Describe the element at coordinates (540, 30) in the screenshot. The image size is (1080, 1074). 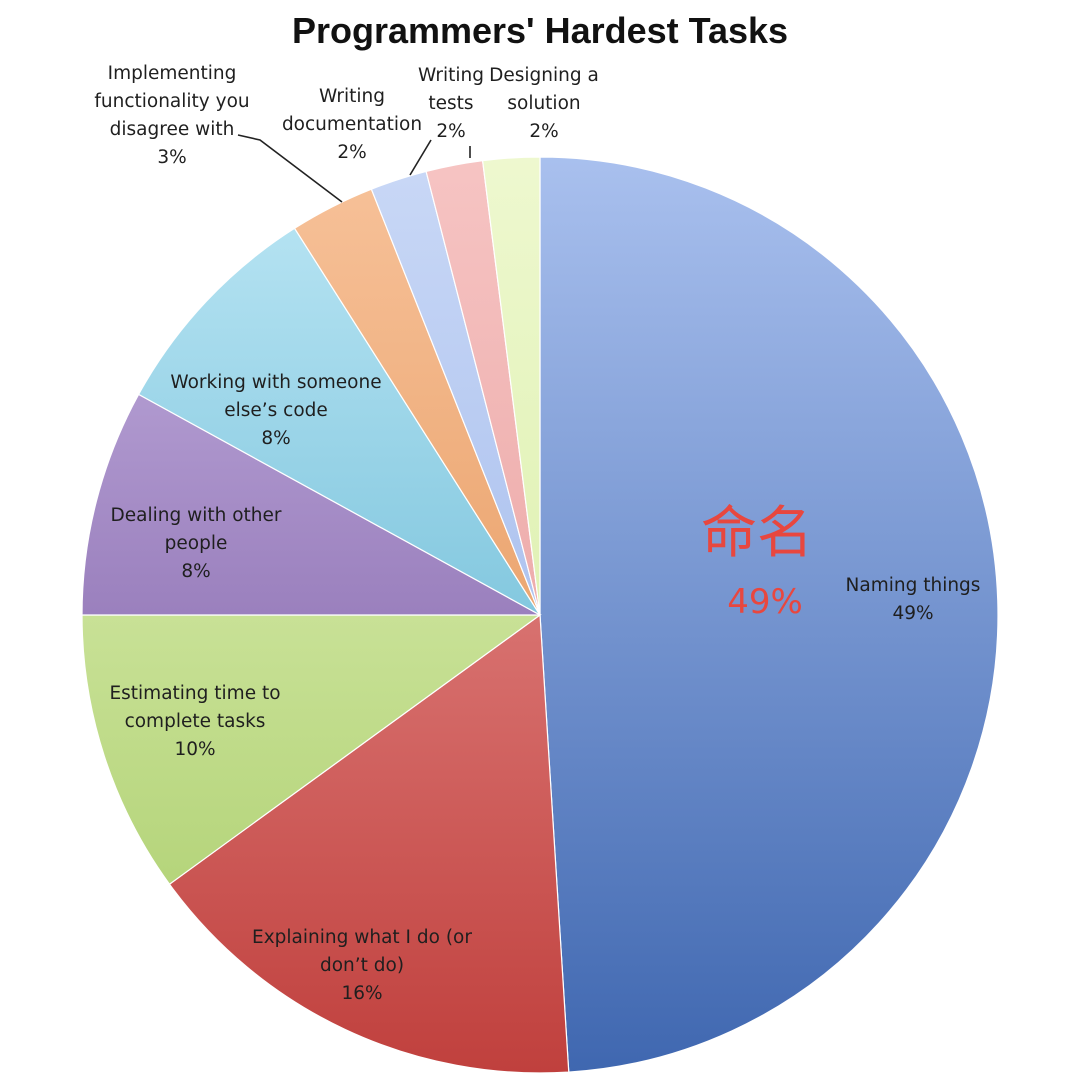
I see `chart-title: Programmers' Hardest Tasks` at that location.